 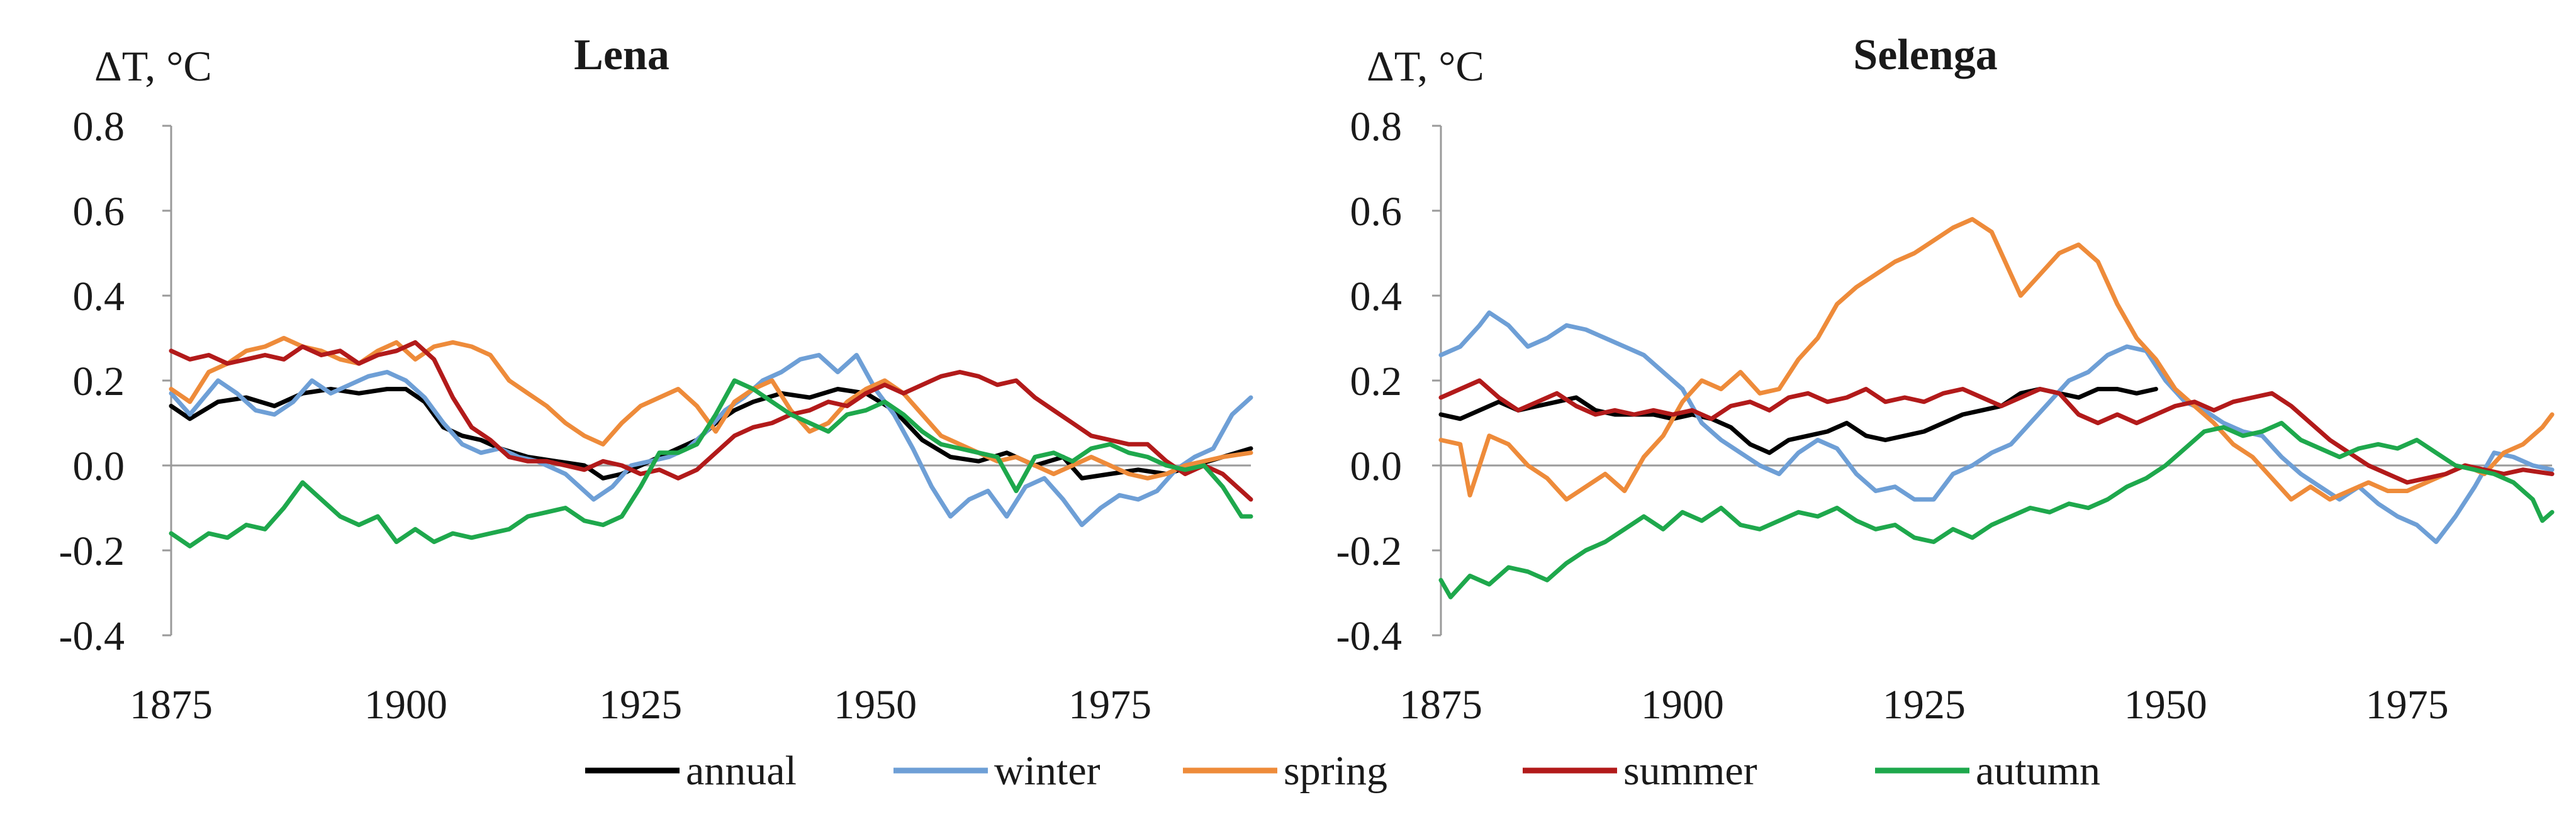 What do you see at coordinates (1425, 66) in the screenshot?
I see `selenga-y-axis-label: ΔT, °C` at bounding box center [1425, 66].